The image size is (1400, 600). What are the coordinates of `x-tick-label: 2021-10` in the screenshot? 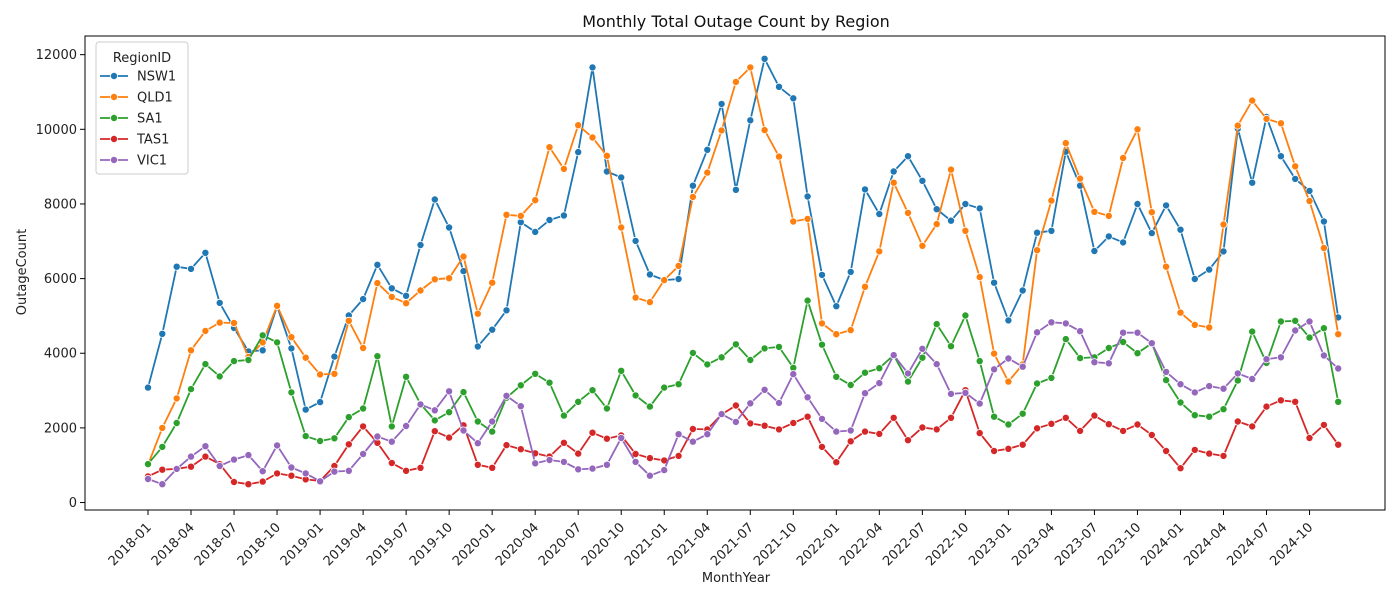 It's located at (775, 544).